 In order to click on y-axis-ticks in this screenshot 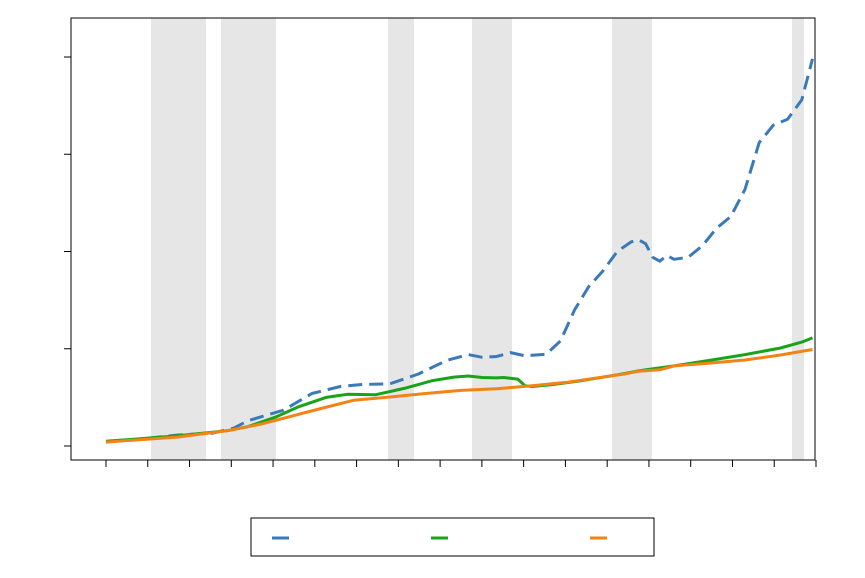, I will do `click(67, 251)`.